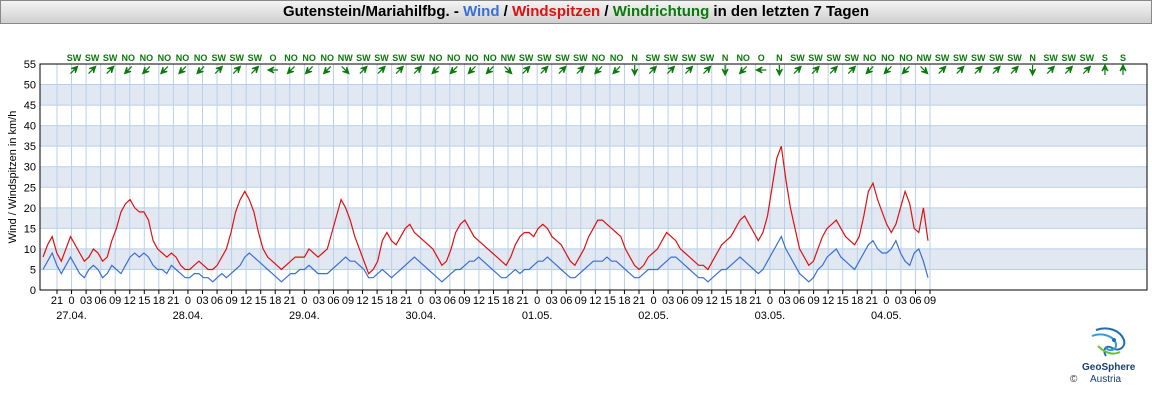  Describe the element at coordinates (1109, 367) in the screenshot. I see `logo-name: GeoSphere` at that location.